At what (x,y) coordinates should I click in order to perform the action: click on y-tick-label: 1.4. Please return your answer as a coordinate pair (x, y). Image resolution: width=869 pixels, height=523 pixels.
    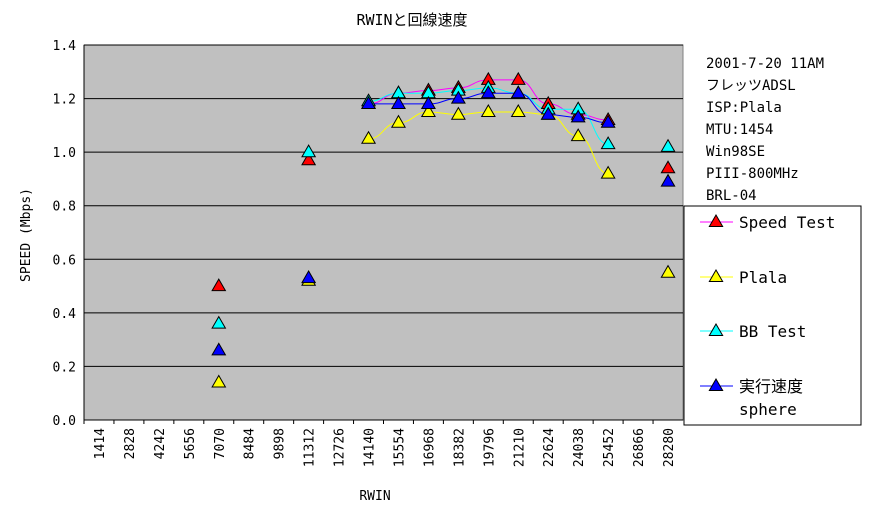
    Looking at the image, I should click on (65, 46).